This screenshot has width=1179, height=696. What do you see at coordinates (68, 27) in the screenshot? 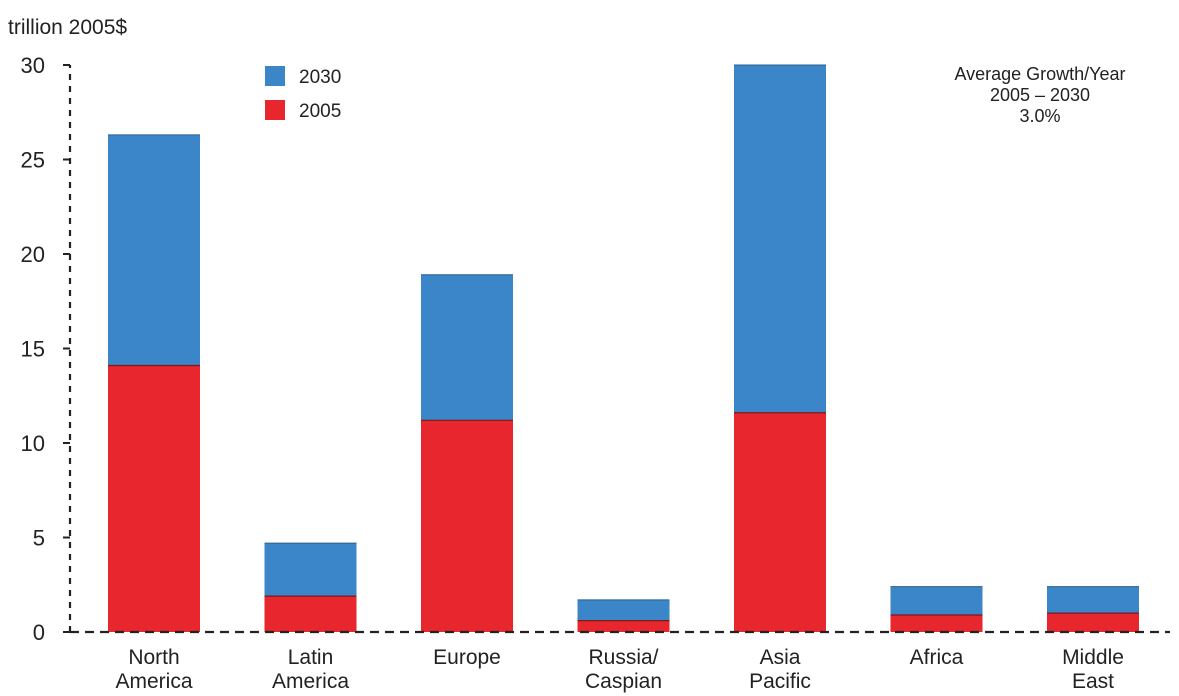
I see `y-axis-unit-label: trillion 2005$` at bounding box center [68, 27].